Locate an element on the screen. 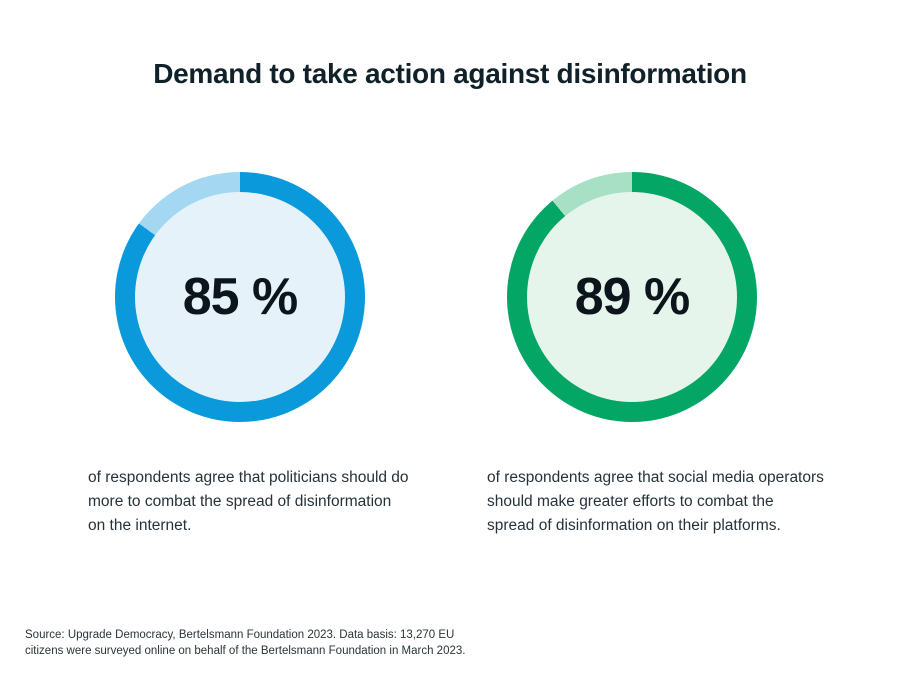  donut-value-label: 85 % is located at coordinates (240, 297).